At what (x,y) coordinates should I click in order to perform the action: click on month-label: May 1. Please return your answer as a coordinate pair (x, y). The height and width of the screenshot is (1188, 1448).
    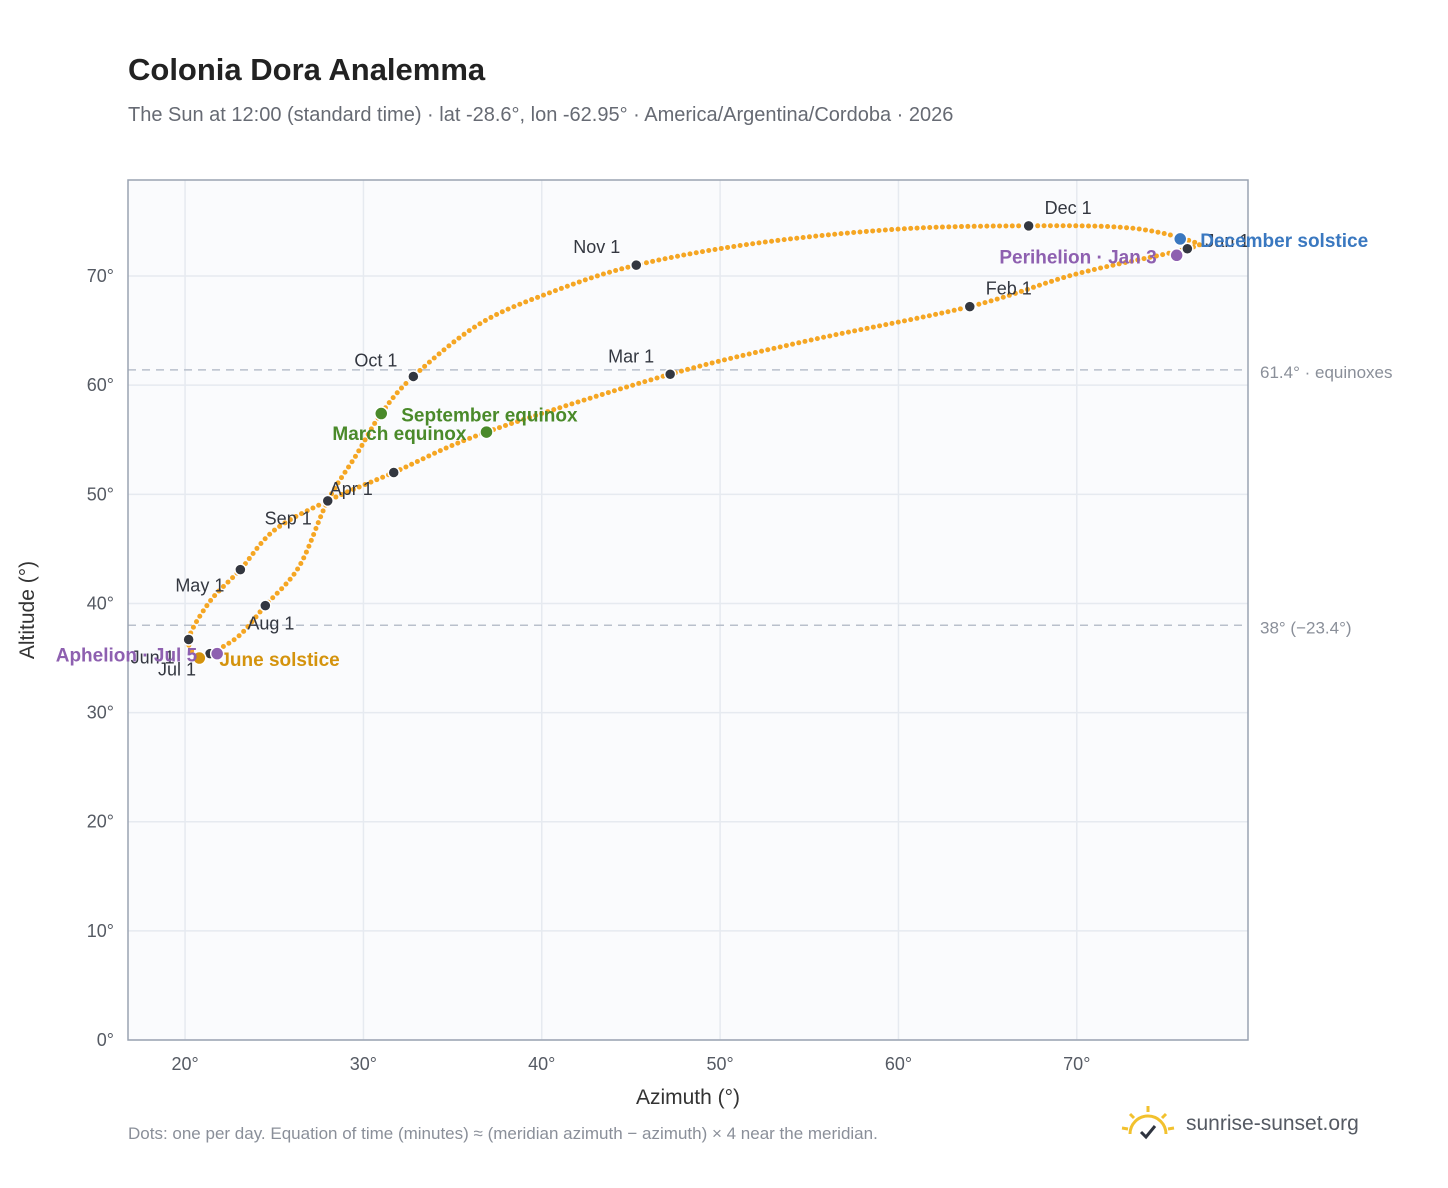
    Looking at the image, I should click on (199, 586).